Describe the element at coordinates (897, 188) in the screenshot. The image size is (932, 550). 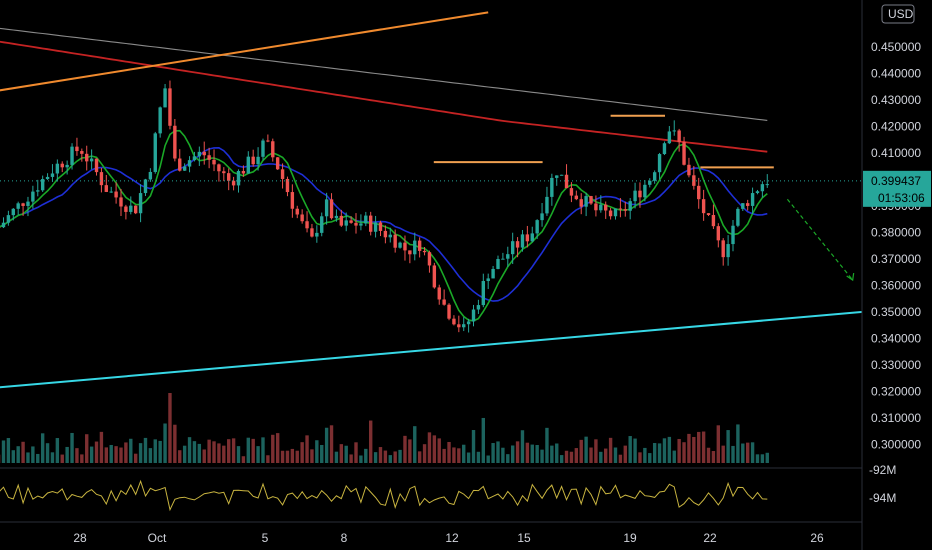
I see `current-price-badge` at that location.